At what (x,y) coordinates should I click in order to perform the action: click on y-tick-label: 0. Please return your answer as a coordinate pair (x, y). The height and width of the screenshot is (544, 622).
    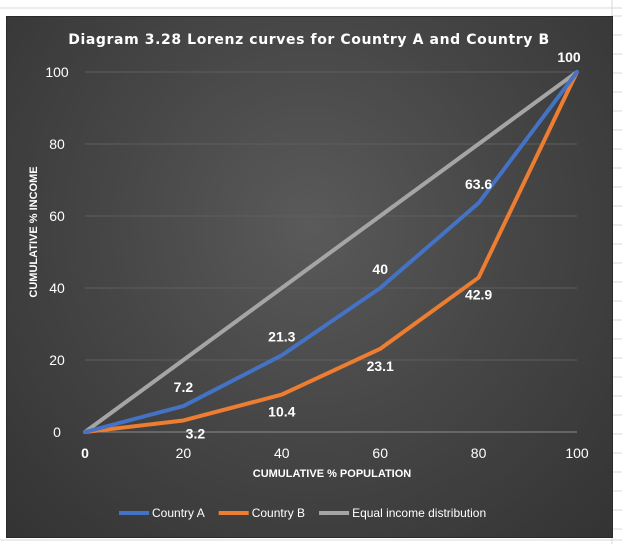
    Looking at the image, I should click on (57, 432).